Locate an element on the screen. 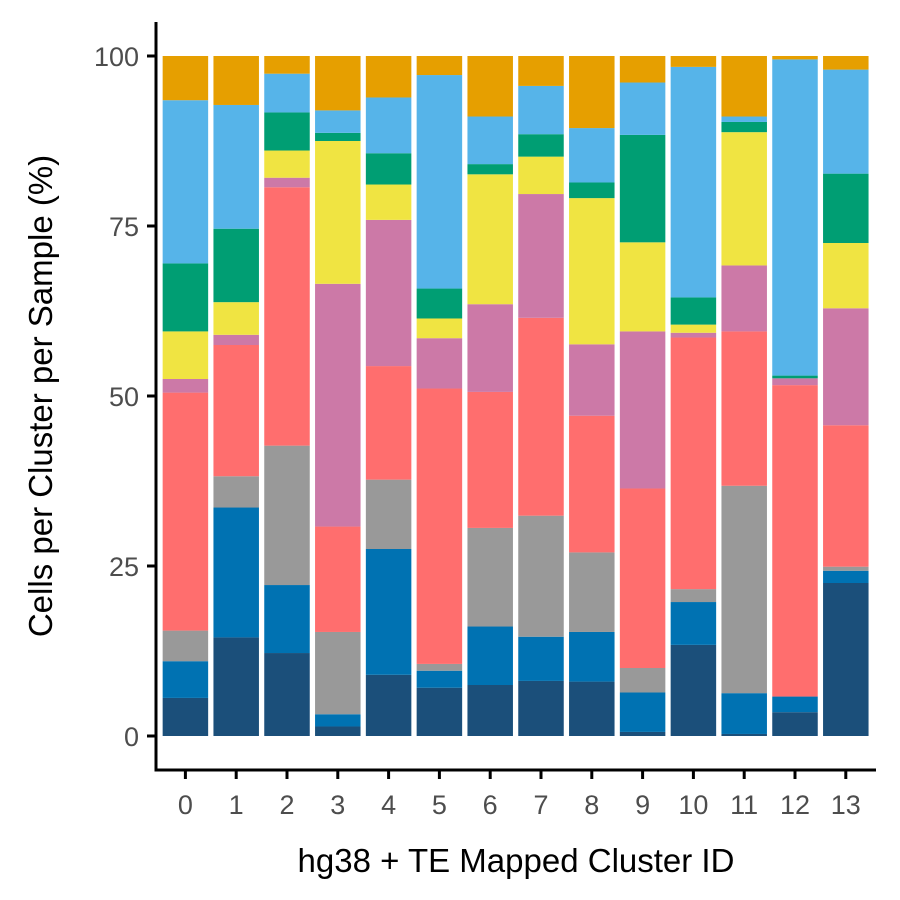 Image resolution: width=900 pixels, height=900 pixels. x-tick-label-1: 1 is located at coordinates (236, 805).